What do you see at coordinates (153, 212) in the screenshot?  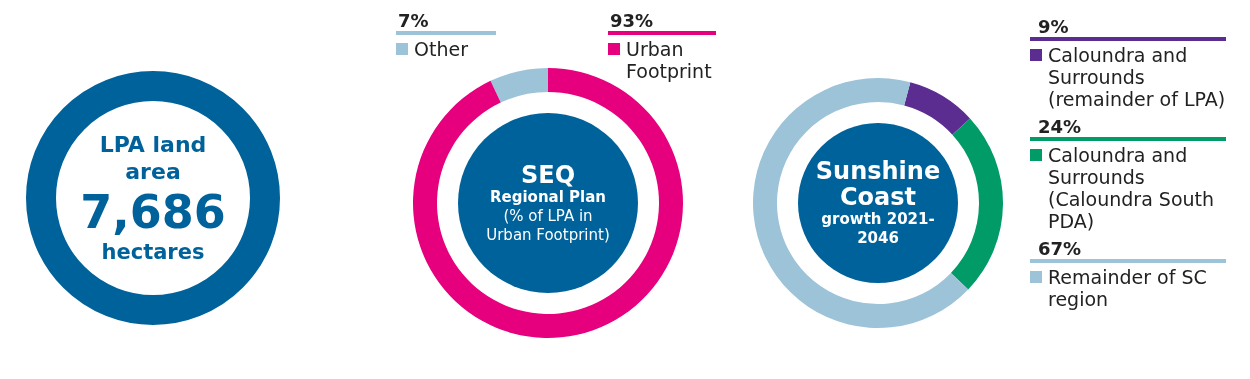 I see `text: 7,686` at bounding box center [153, 212].